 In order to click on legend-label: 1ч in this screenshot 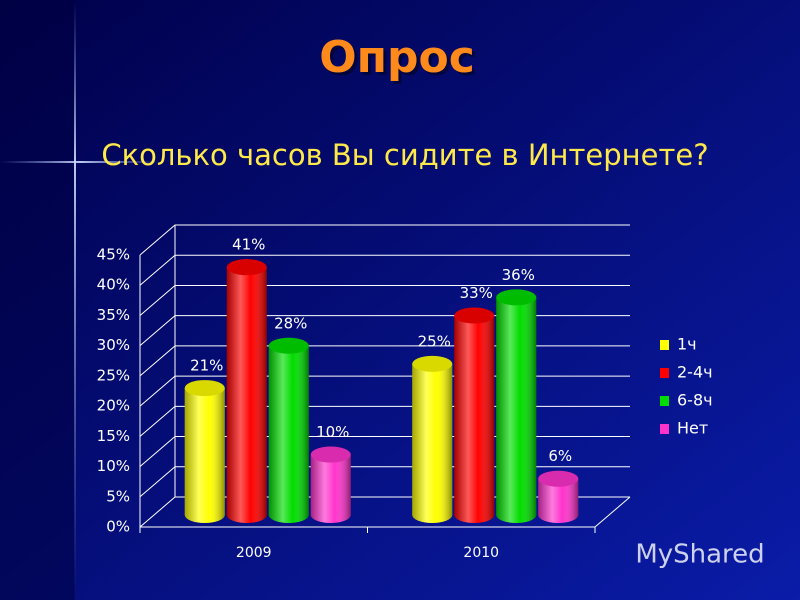, I will do `click(687, 344)`.